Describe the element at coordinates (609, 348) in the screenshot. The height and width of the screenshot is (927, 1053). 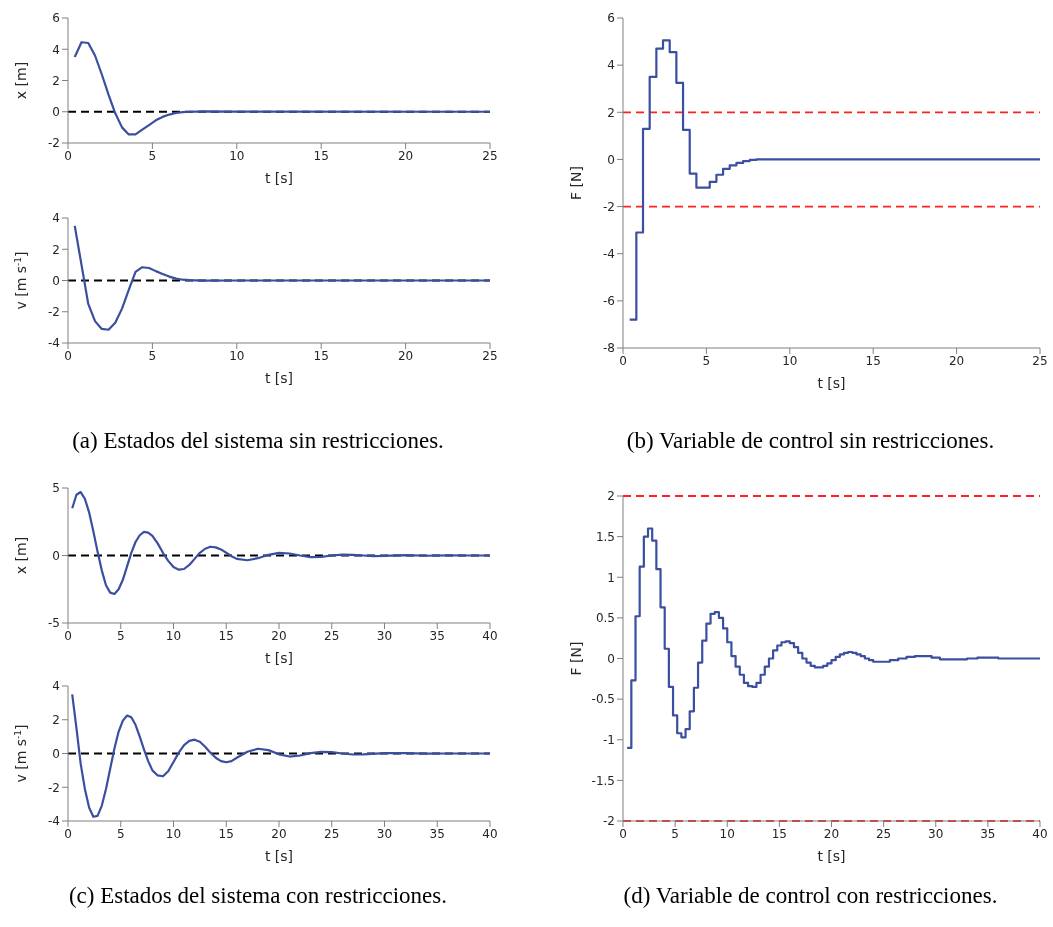
I see `y-tick-label: -8` at that location.